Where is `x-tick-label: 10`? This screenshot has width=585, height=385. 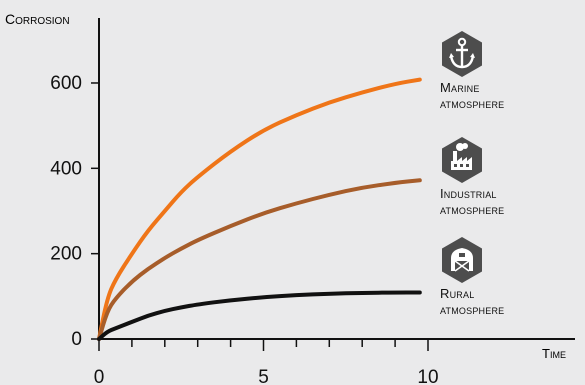 x-tick-label: 10 is located at coordinates (427, 376).